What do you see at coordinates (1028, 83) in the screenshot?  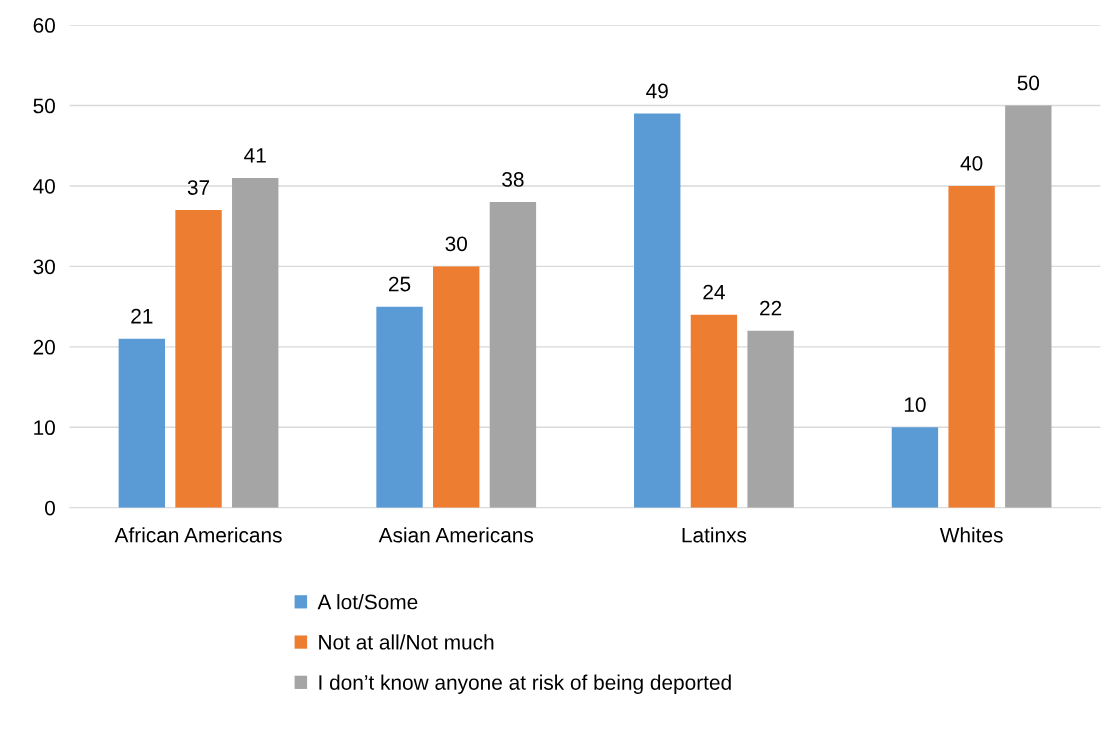 I see `data-label: 50` at bounding box center [1028, 83].